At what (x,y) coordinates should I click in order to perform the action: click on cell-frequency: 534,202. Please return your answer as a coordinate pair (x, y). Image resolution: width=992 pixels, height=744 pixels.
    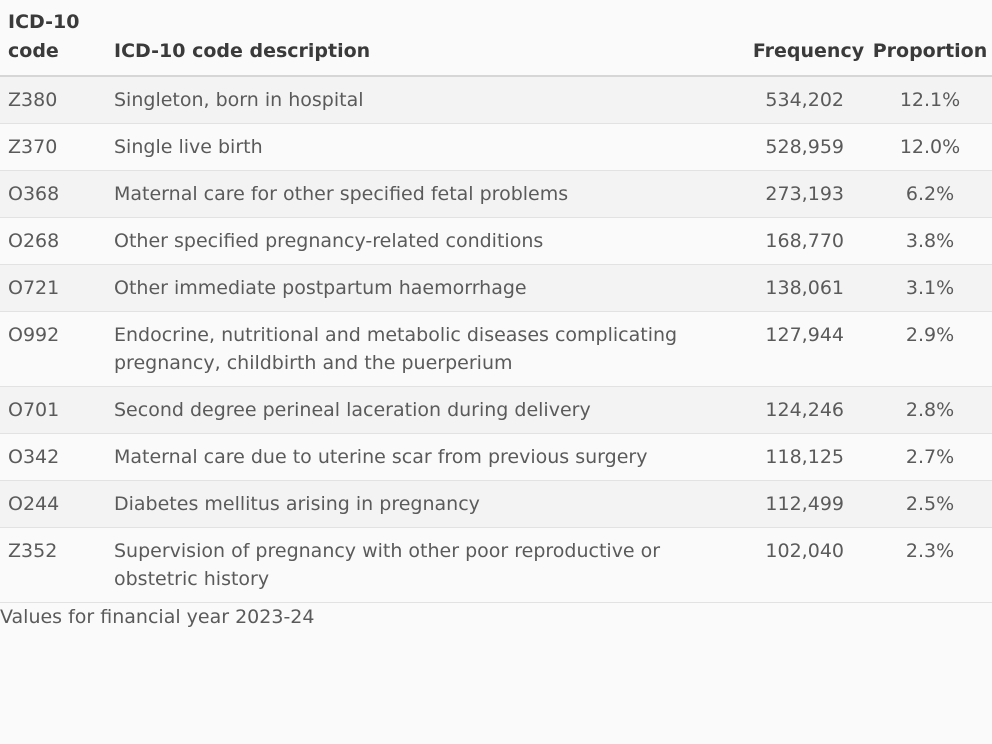
    Looking at the image, I should click on (808, 100).